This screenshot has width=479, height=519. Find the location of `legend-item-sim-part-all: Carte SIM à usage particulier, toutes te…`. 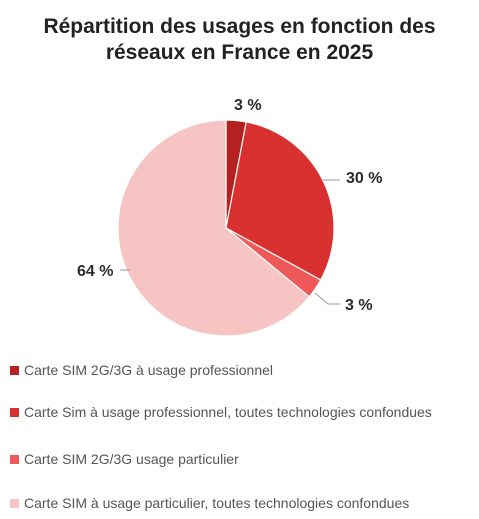

legend-item-sim-part-all: Carte SIM à usage particulier, toutes te… is located at coordinates (209, 503).